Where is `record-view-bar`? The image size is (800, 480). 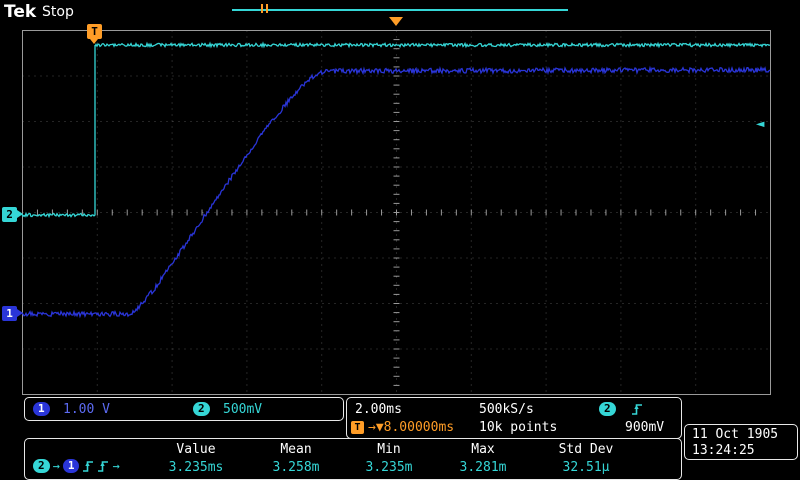 record-view-bar is located at coordinates (400, 10).